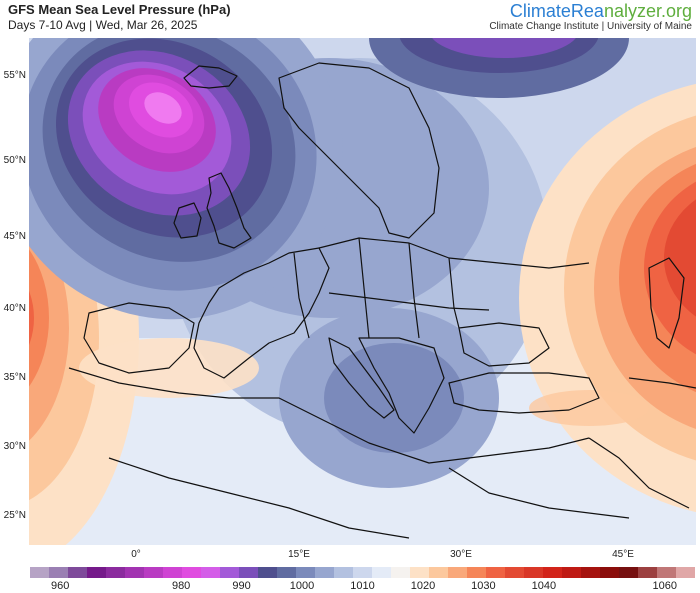 This screenshot has height=593, width=700. What do you see at coordinates (181, 586) in the screenshot?
I see `colorbar-tick-label: 980` at bounding box center [181, 586].